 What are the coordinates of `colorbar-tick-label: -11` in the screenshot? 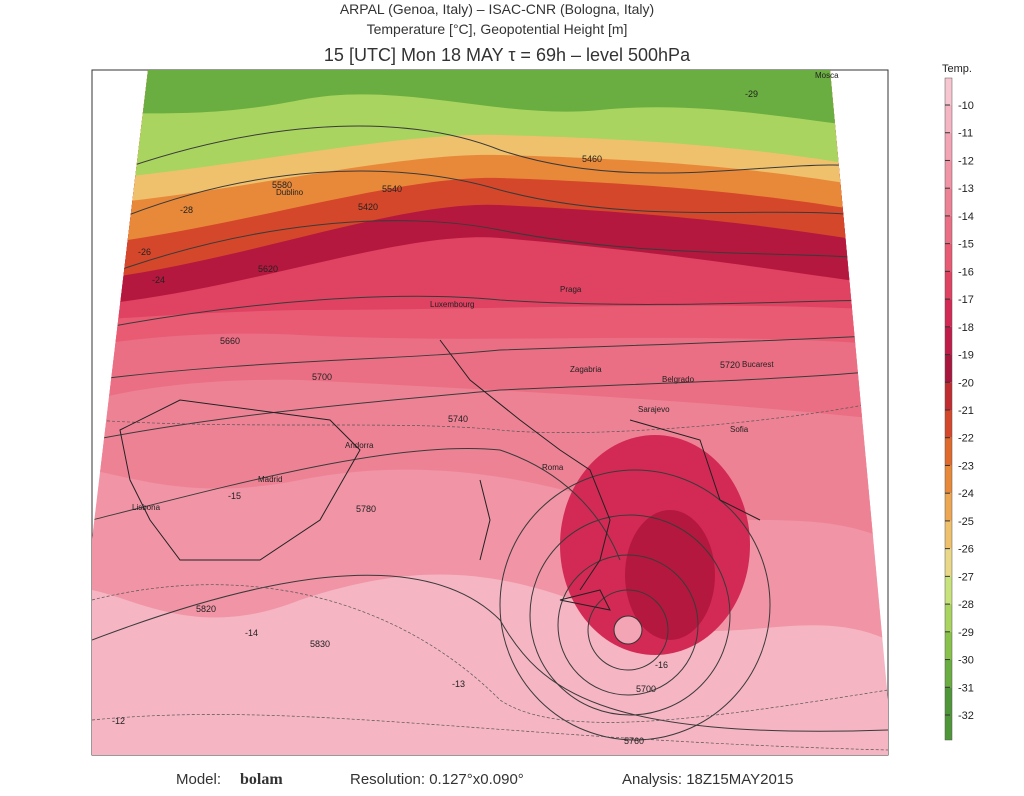 It's located at (965, 134).